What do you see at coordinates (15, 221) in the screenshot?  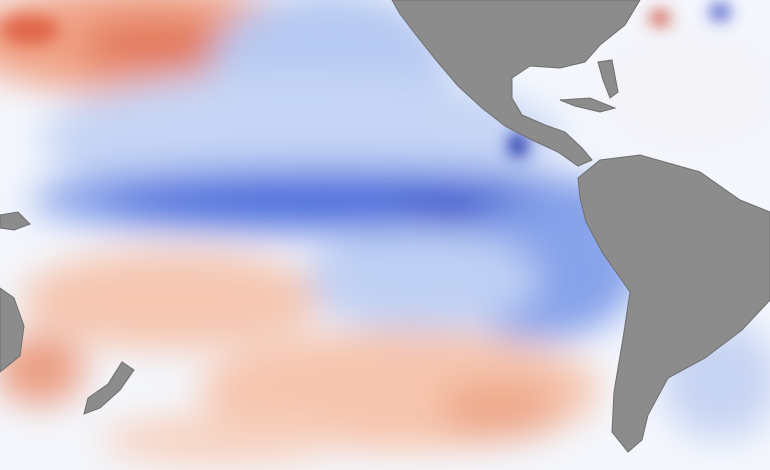 I see `new-guinea` at bounding box center [15, 221].